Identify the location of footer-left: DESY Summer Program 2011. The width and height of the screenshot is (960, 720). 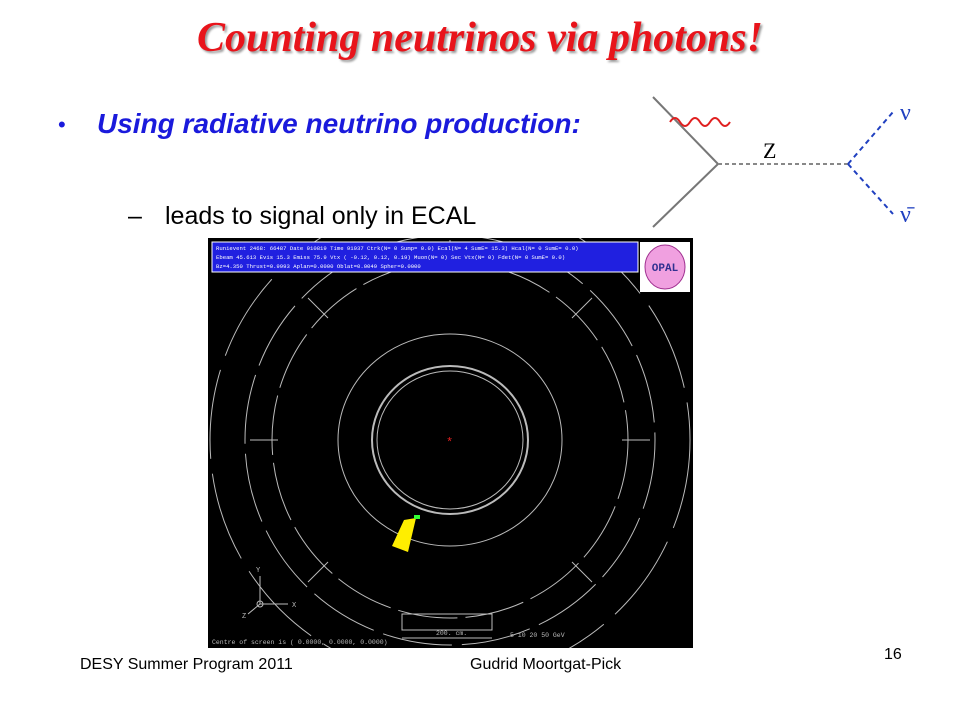
(186, 664).